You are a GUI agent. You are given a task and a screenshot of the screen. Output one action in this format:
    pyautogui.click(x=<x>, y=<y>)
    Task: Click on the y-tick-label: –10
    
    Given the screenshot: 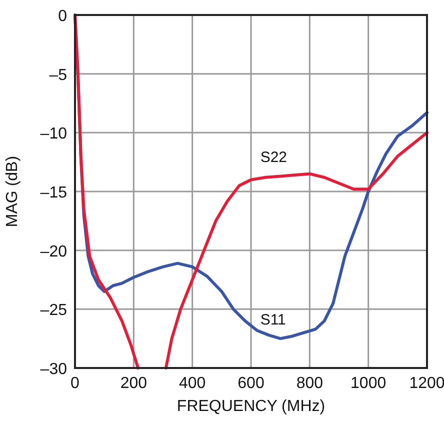 What is the action you would take?
    pyautogui.click(x=54, y=134)
    